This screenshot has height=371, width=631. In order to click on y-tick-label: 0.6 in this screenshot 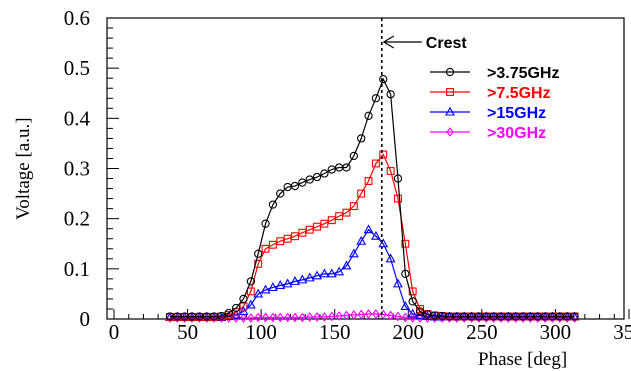, I will do `click(77, 18)`.